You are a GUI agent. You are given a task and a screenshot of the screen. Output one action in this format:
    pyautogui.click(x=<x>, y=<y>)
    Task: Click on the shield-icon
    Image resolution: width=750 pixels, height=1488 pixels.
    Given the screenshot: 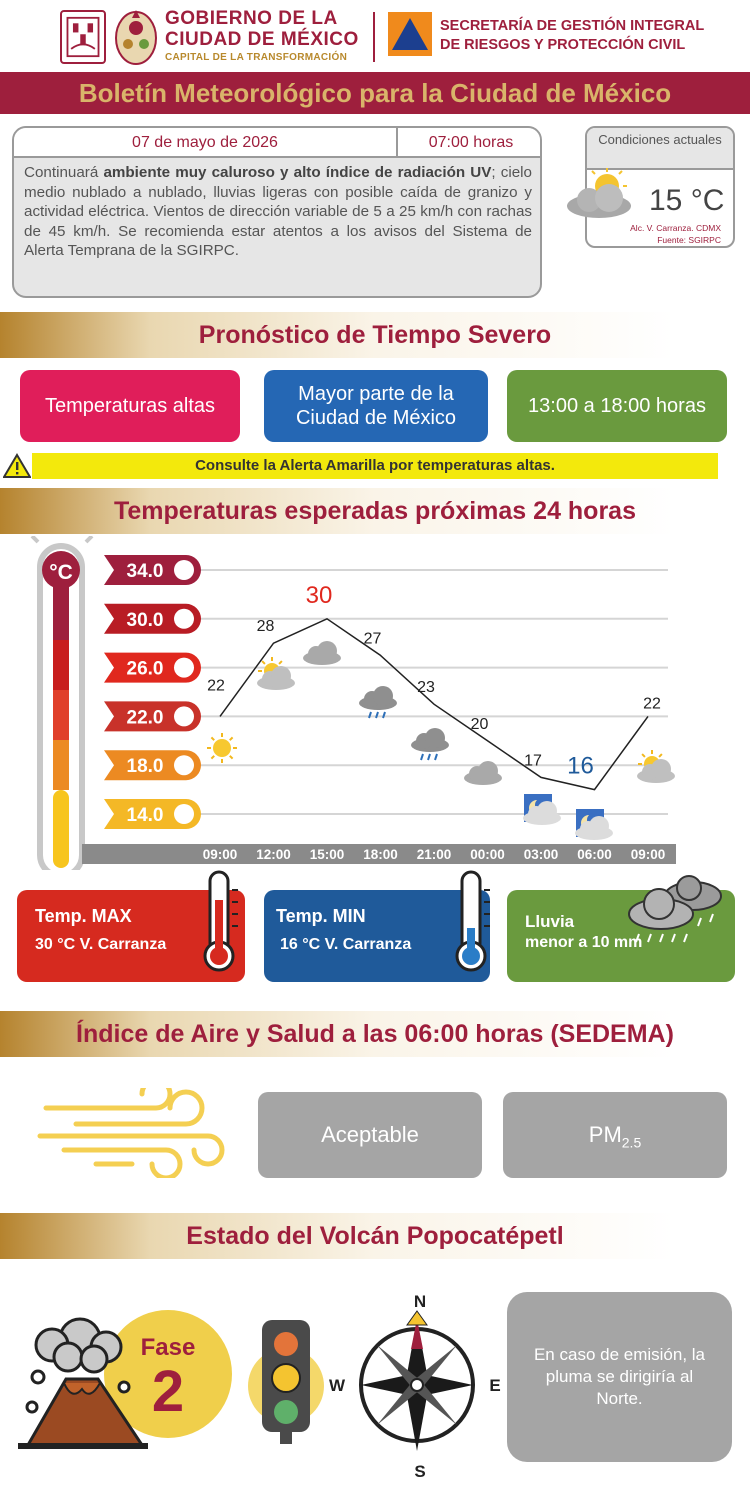 What is the action you would take?
    pyautogui.click(x=83, y=37)
    